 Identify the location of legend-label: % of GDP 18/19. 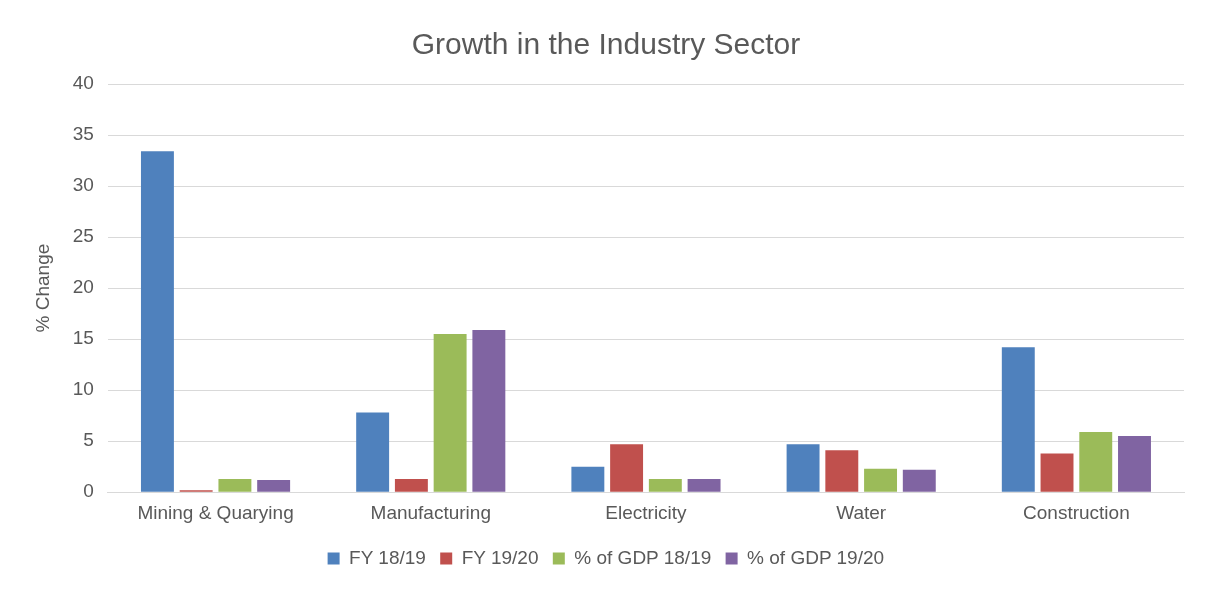
(643, 557).